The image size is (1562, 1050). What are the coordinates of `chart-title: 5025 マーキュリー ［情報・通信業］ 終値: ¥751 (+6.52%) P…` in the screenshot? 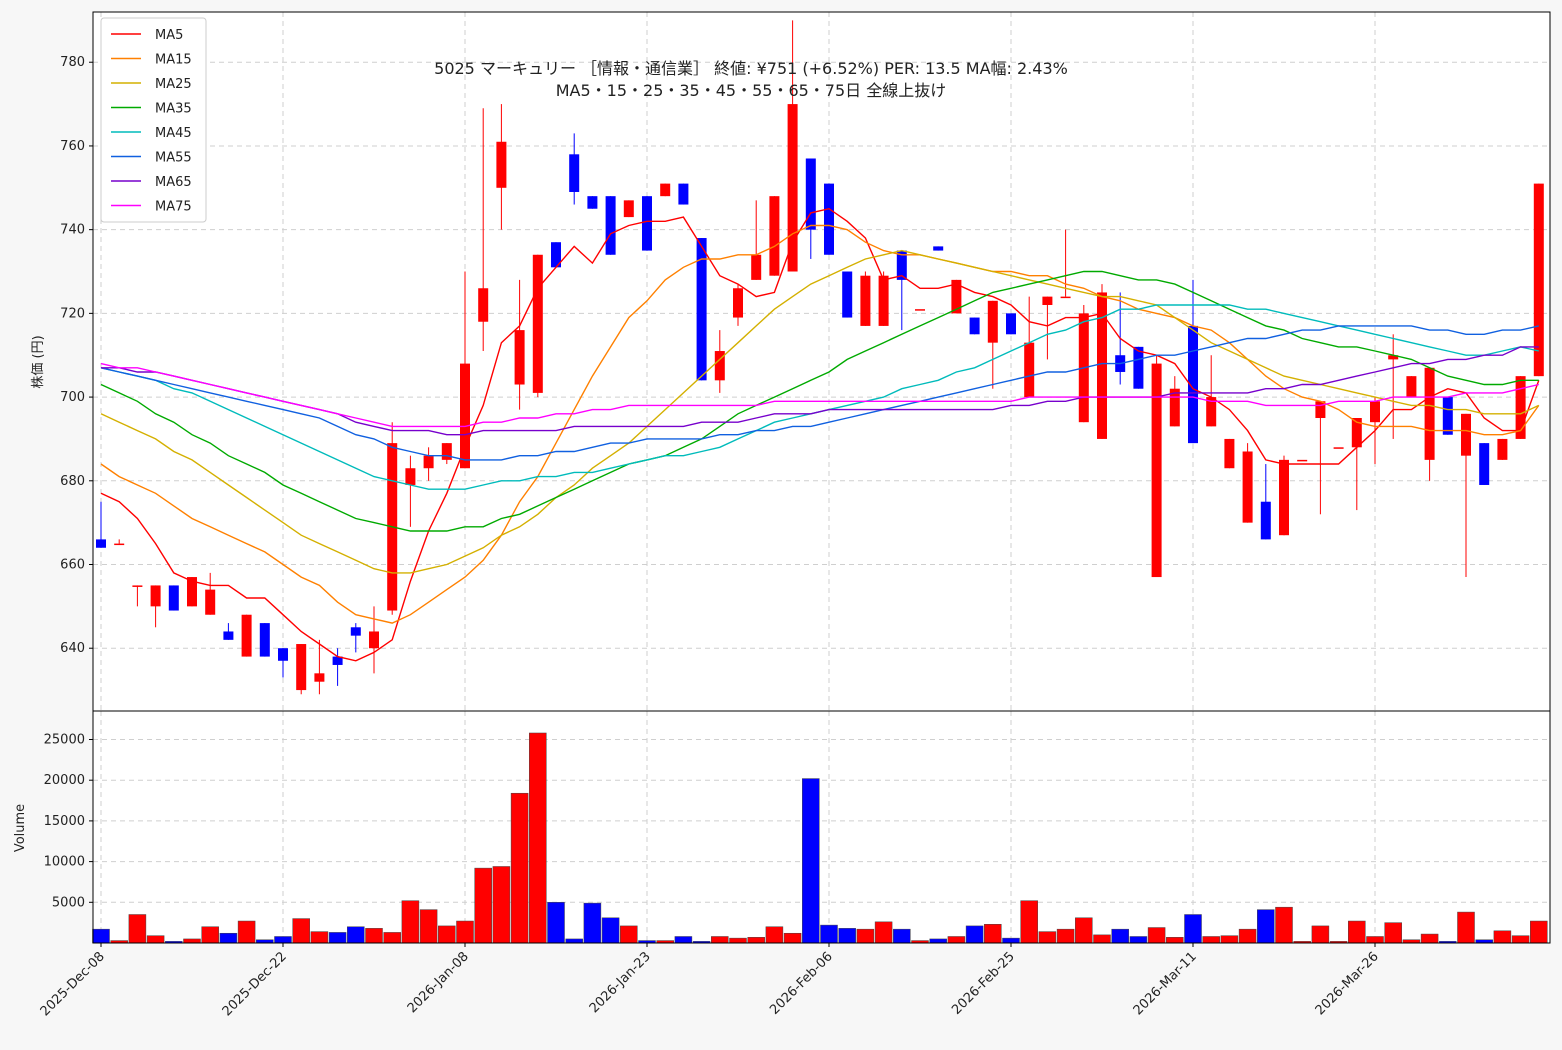 It's located at (751, 68).